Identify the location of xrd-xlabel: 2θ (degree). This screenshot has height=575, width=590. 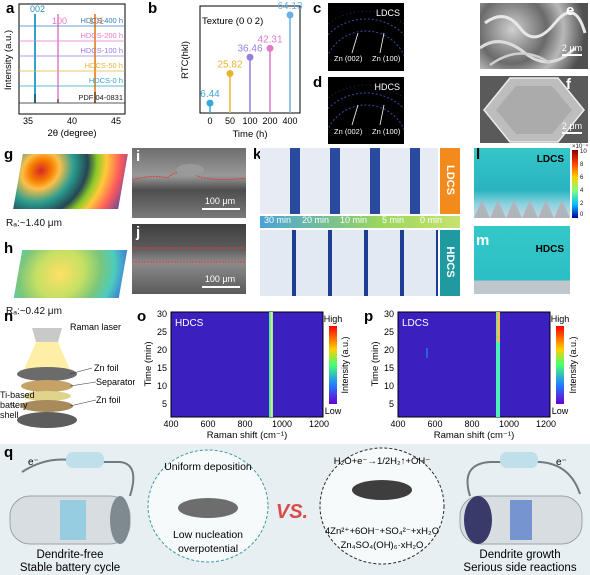
(71, 133).